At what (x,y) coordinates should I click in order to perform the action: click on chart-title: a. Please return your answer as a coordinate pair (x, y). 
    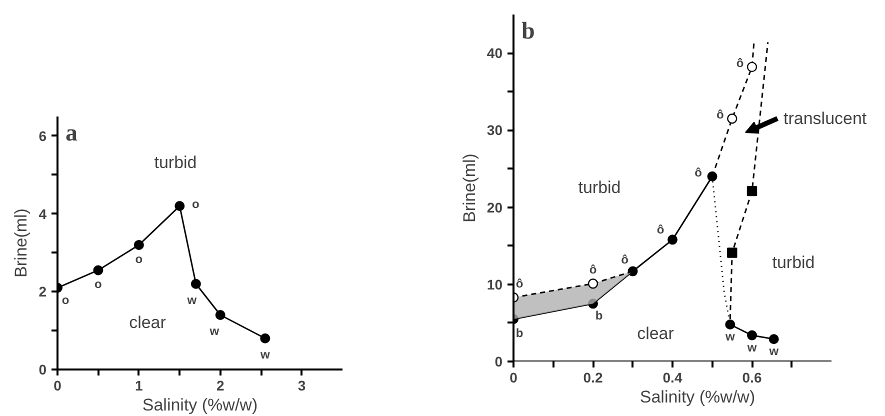
    Looking at the image, I should click on (72, 133).